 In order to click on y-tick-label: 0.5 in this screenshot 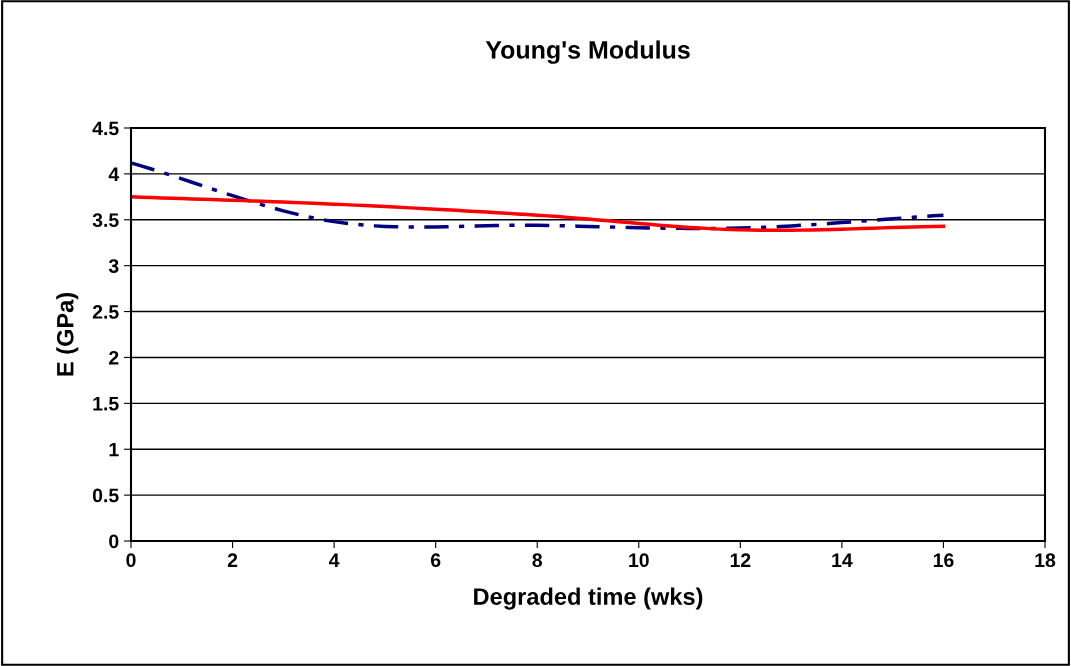, I will do `click(105, 495)`.